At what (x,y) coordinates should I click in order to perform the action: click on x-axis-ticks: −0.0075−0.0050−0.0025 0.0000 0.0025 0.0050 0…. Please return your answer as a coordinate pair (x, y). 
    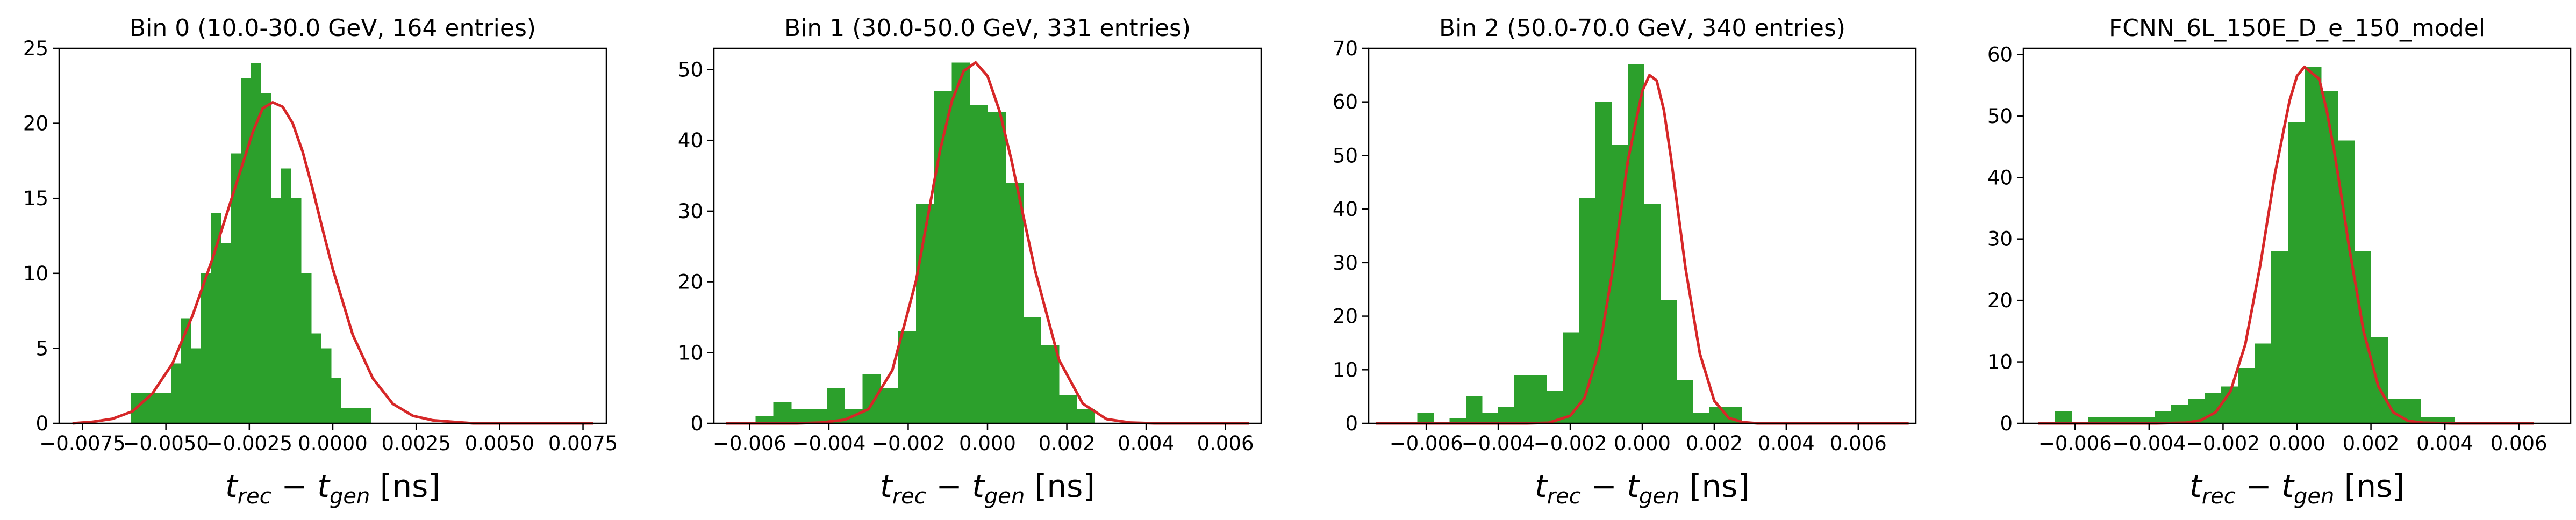
    Looking at the image, I should click on (328, 439).